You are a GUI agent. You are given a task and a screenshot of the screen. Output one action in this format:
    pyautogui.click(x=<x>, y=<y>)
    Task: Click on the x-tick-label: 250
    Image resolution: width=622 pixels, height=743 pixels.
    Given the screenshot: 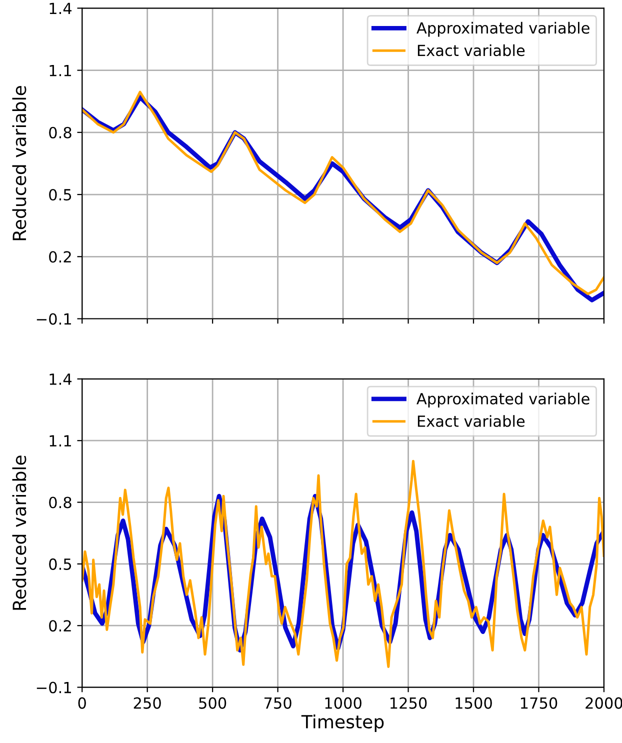 What is the action you would take?
    pyautogui.click(x=147, y=703)
    